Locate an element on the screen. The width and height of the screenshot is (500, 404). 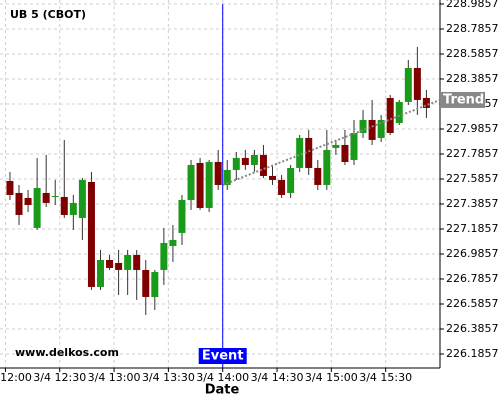
trend-label-box is located at coordinates (462, 99).